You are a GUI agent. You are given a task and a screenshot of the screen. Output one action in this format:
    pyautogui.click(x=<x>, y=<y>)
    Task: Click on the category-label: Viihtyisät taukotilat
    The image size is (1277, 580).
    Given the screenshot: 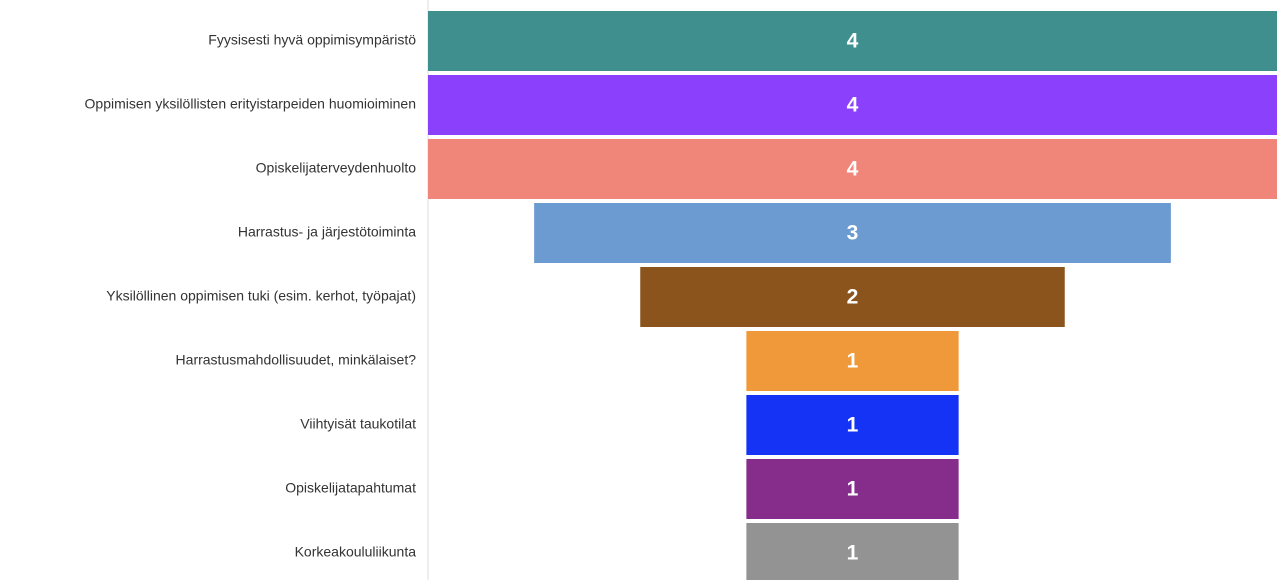 What is the action you would take?
    pyautogui.click(x=358, y=424)
    